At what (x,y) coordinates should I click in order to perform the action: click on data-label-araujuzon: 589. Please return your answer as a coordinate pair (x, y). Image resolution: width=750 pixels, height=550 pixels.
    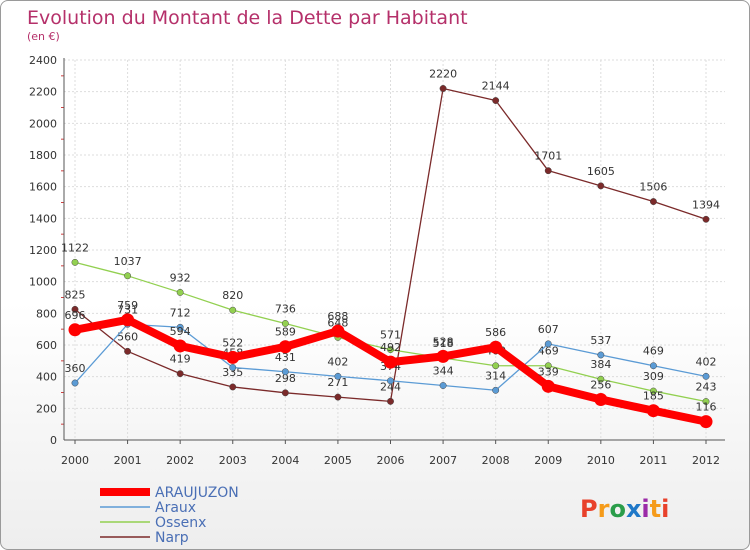
    Looking at the image, I should click on (285, 332).